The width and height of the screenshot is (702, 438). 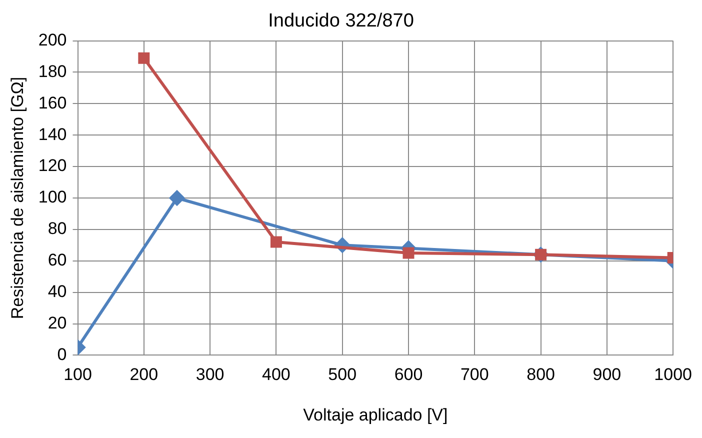 What do you see at coordinates (276, 374) in the screenshot?
I see `x-tick-label: 400` at bounding box center [276, 374].